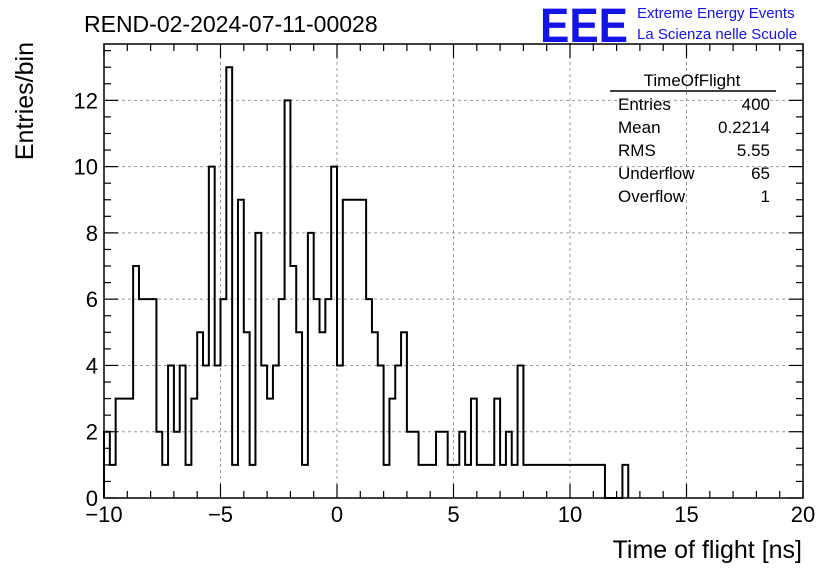 This screenshot has width=836, height=572. I want to click on y-tick-label: 10, so click(86, 167).